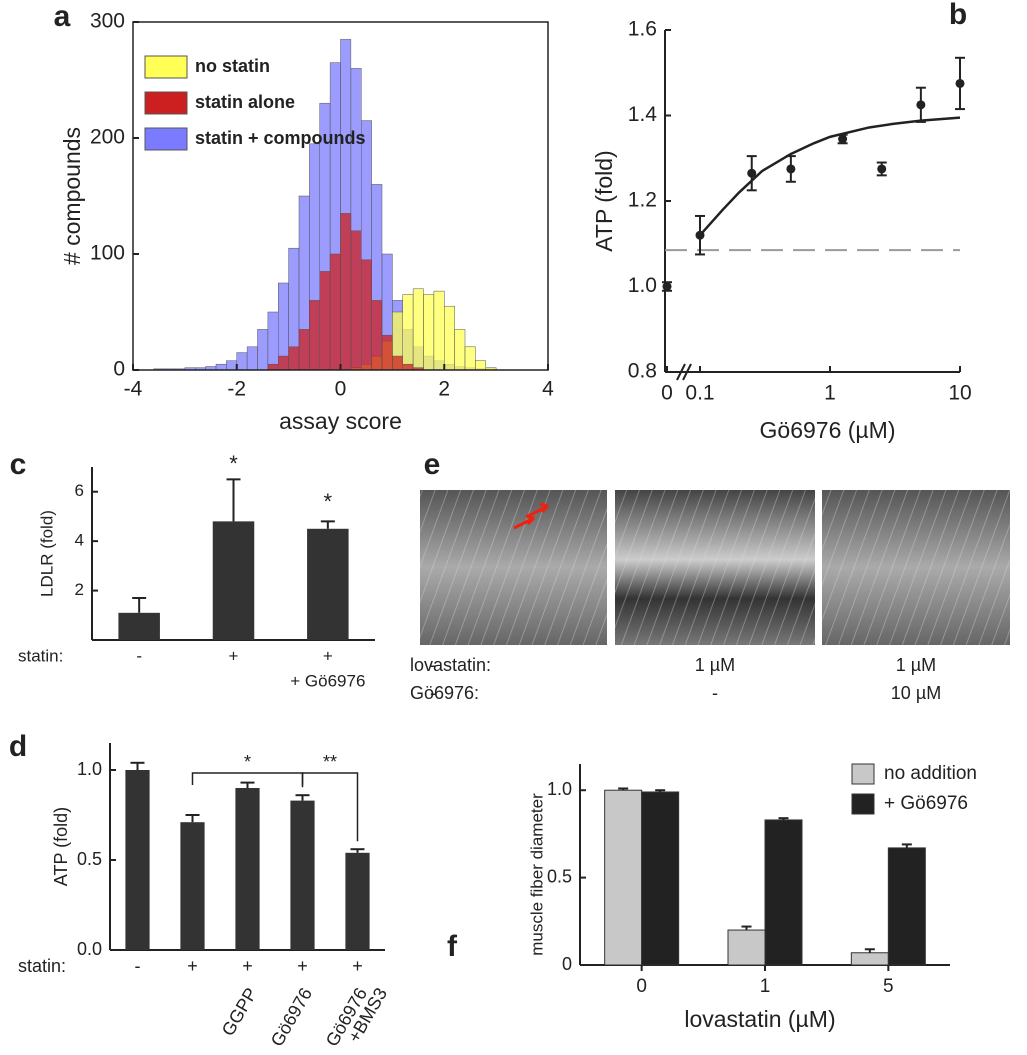 The width and height of the screenshot is (1027, 1055). Describe the element at coordinates (452, 946) in the screenshot. I see `panel-letter: f` at that location.